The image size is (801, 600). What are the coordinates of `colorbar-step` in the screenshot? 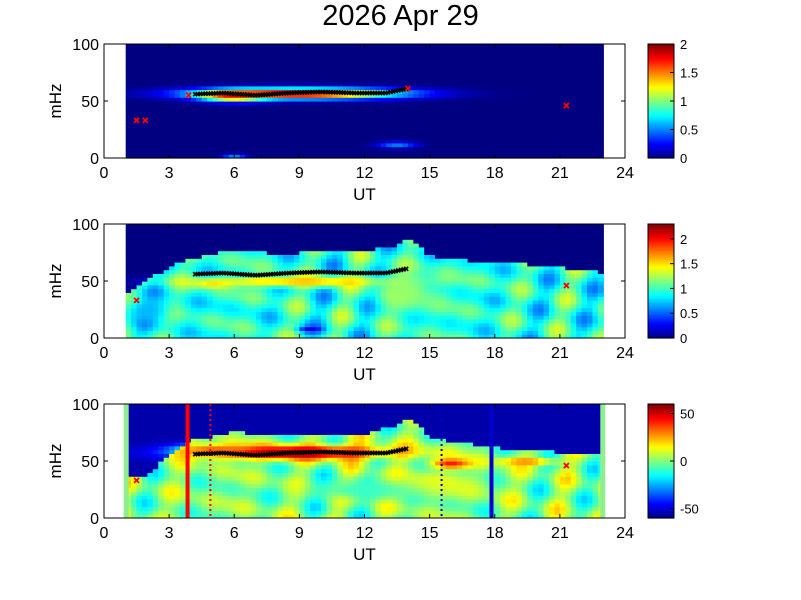 It's located at (661, 132).